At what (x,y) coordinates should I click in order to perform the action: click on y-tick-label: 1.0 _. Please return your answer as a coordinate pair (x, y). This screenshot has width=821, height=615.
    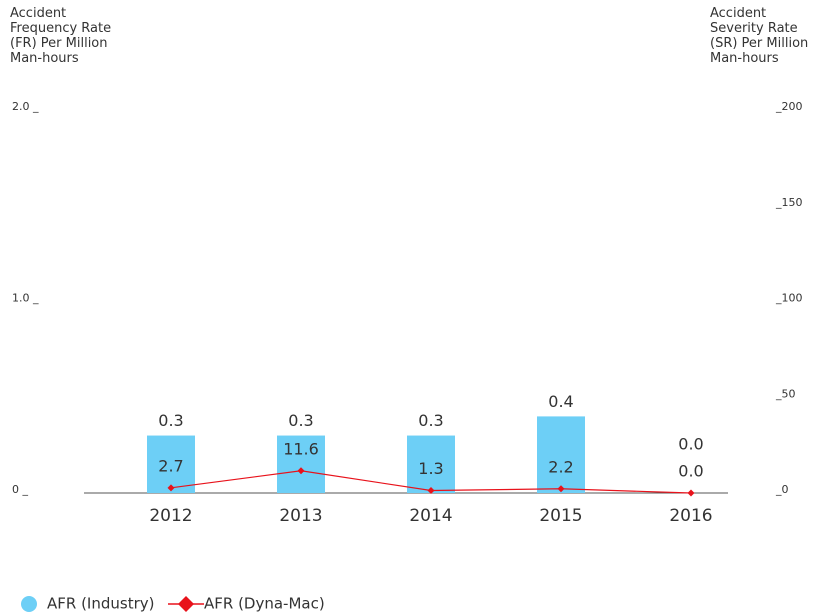
    Looking at the image, I should click on (25, 298).